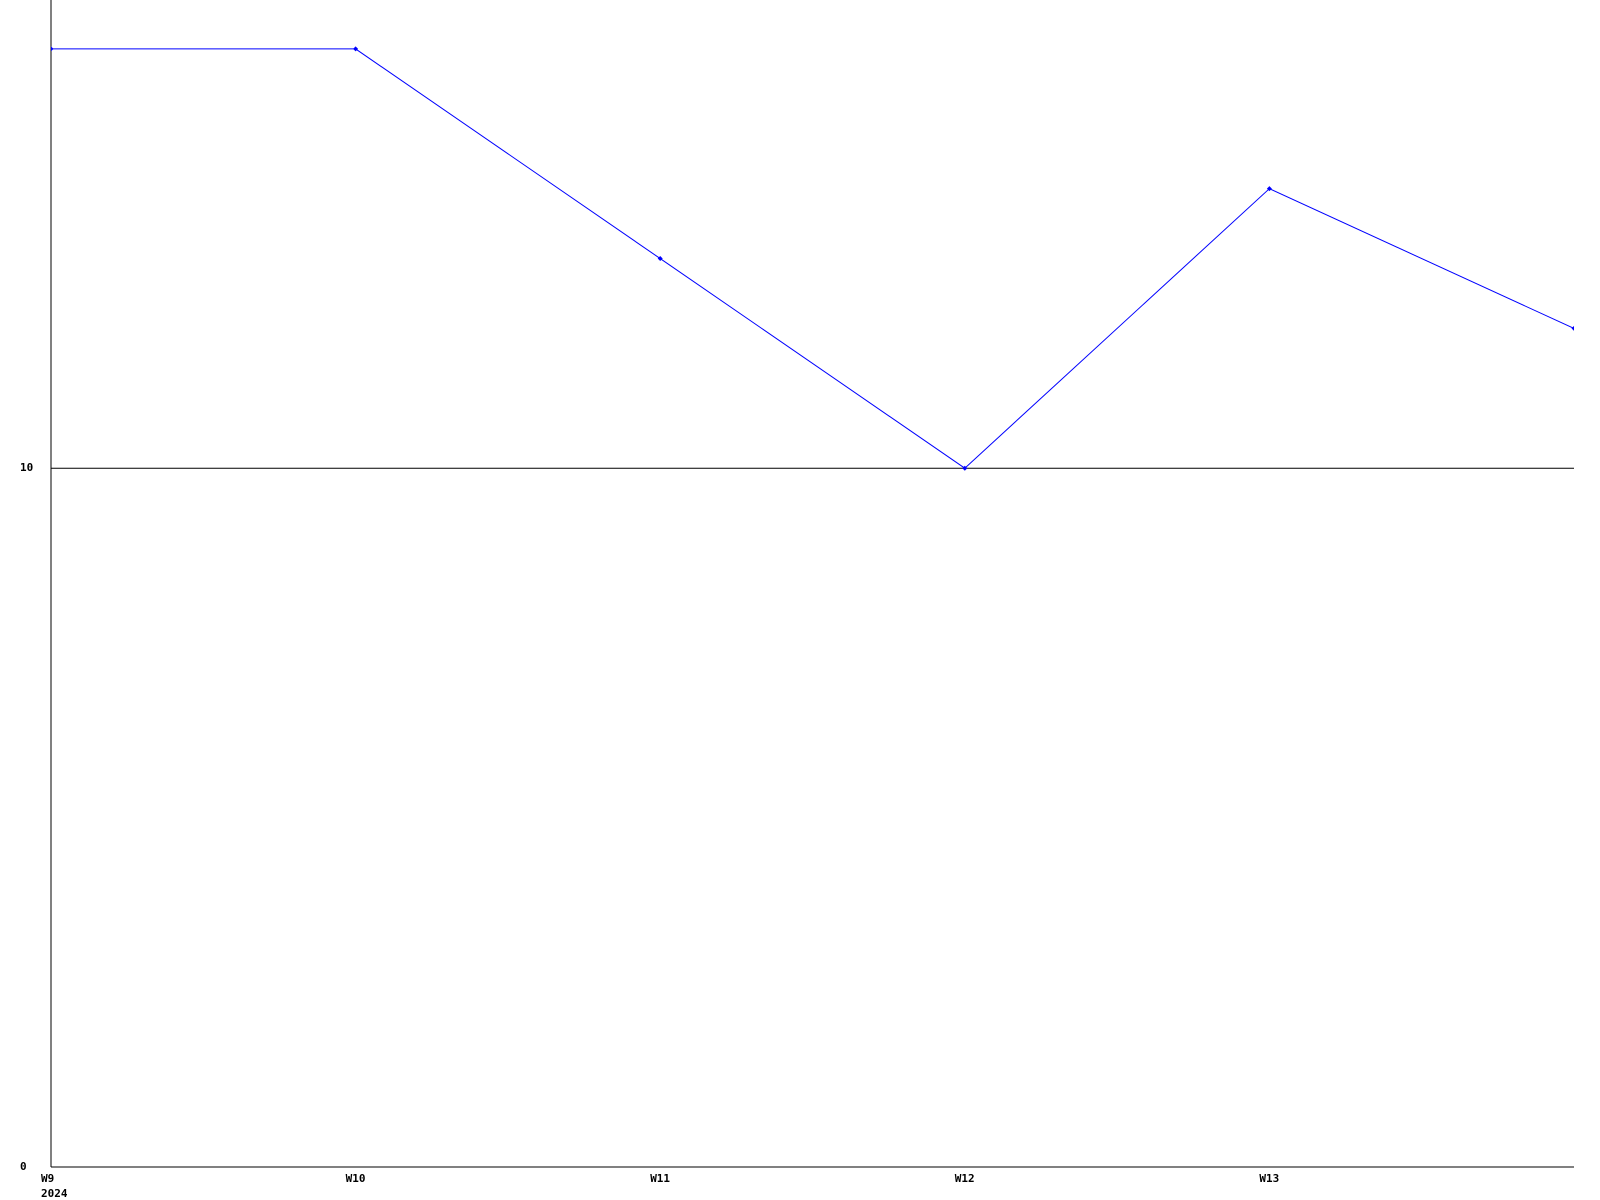 The image size is (1600, 1200). Describe the element at coordinates (23, 1166) in the screenshot. I see `y-tick-label: 0` at that location.